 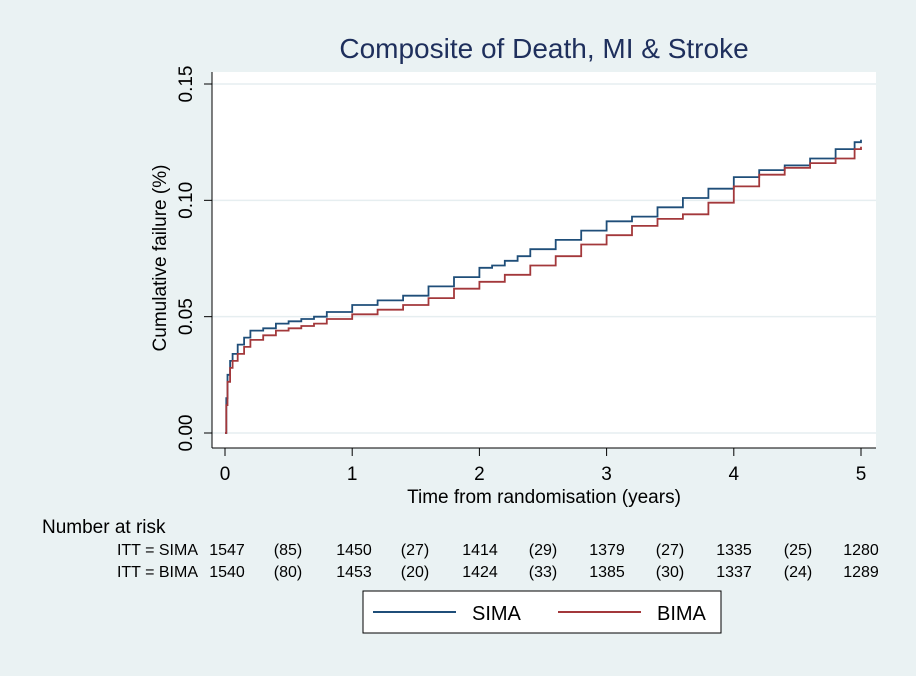 I want to click on x-tick-label: 4, so click(x=734, y=474).